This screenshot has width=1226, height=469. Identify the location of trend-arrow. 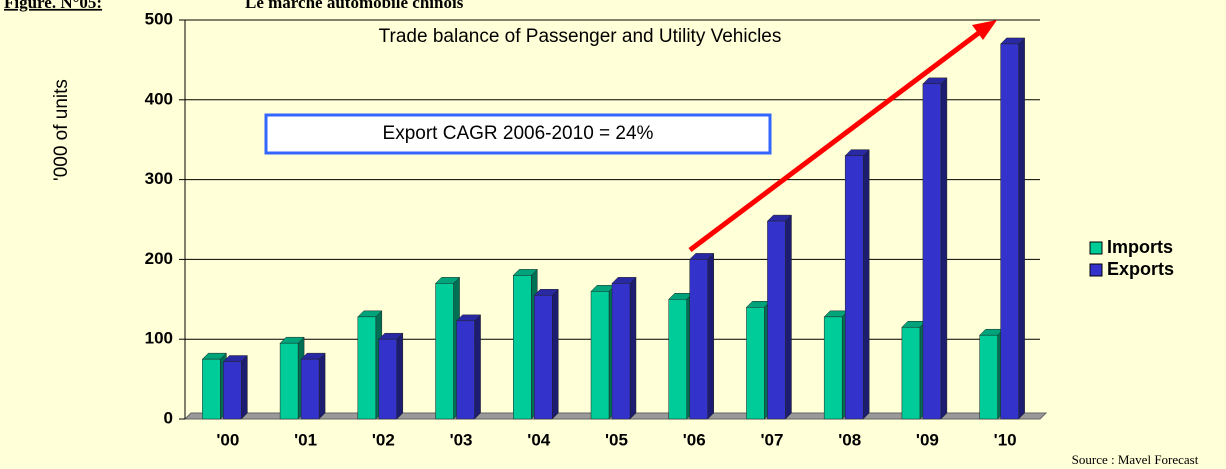
(842, 136).